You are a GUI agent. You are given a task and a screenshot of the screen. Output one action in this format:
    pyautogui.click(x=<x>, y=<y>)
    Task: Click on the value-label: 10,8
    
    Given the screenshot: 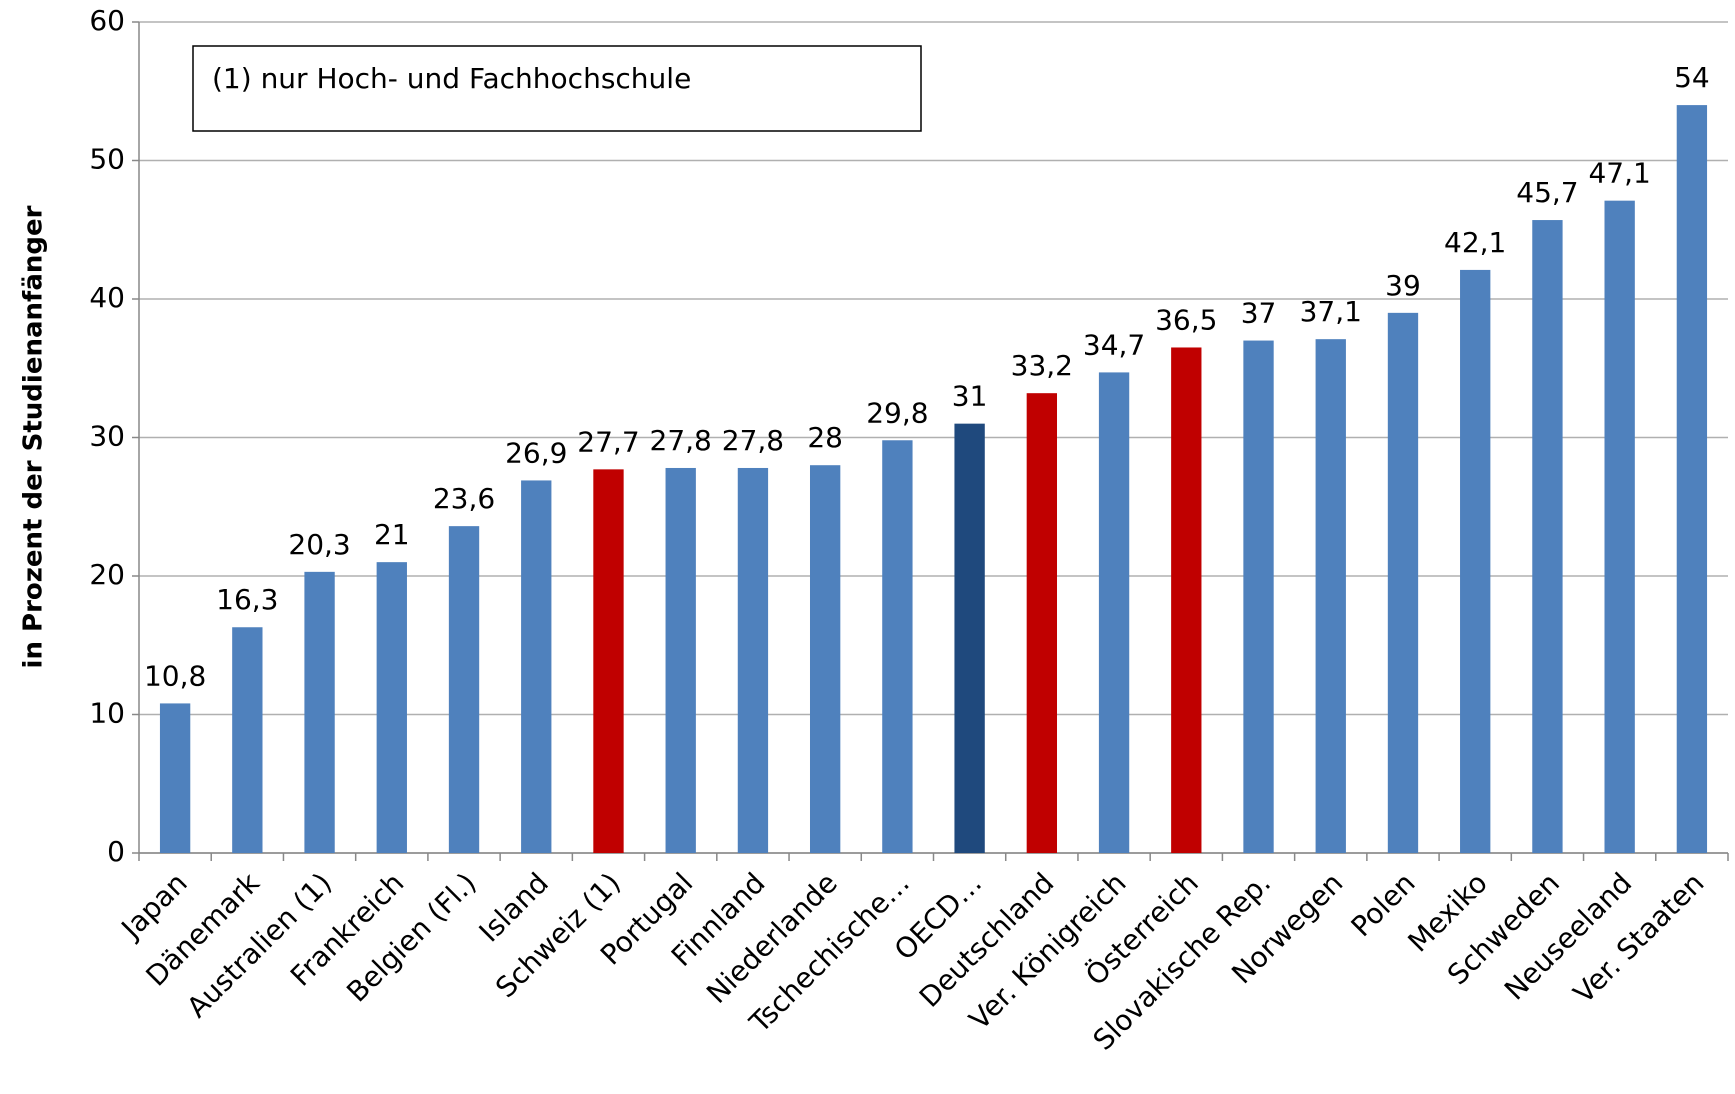 What is the action you would take?
    pyautogui.click(x=175, y=675)
    